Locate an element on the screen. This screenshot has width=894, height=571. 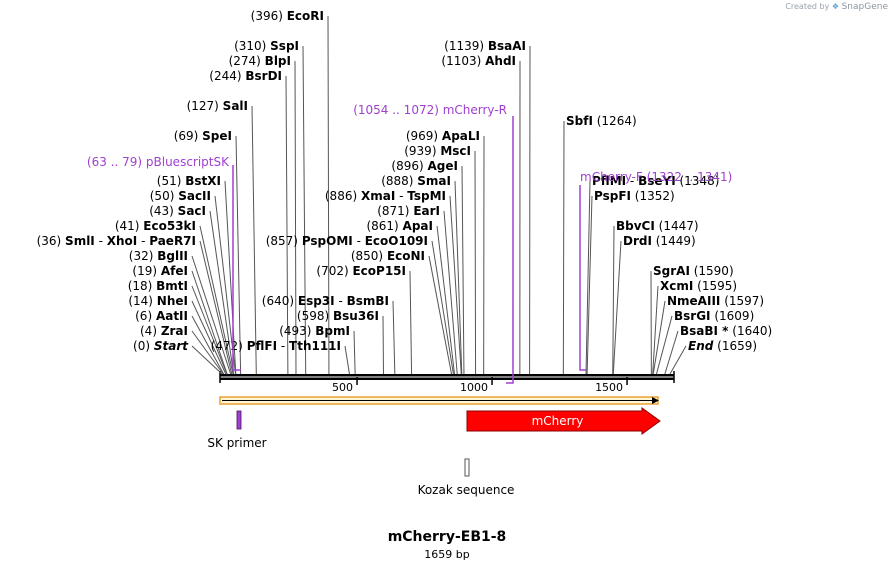
enzyme-name: BmtI is located at coordinates (172, 286).